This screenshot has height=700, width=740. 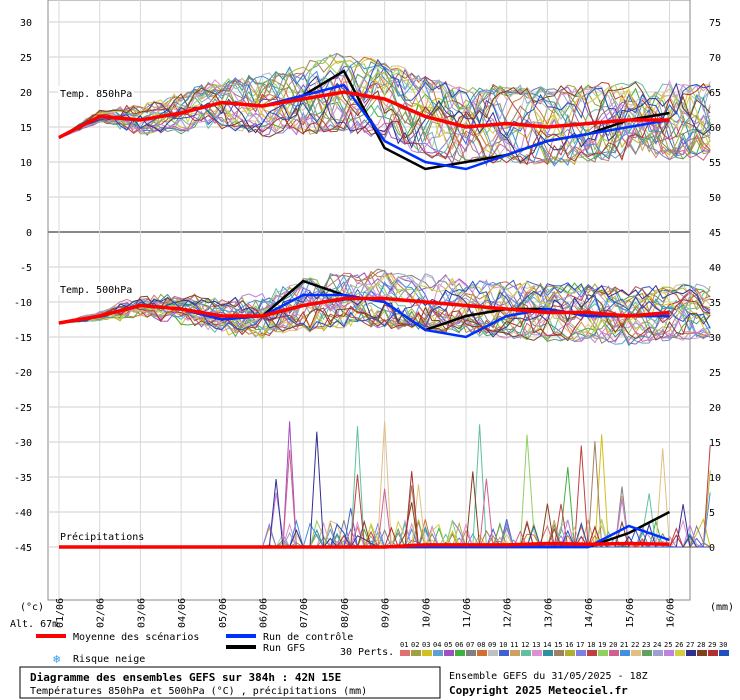 I want to click on pert-number: 26, so click(x=679, y=645).